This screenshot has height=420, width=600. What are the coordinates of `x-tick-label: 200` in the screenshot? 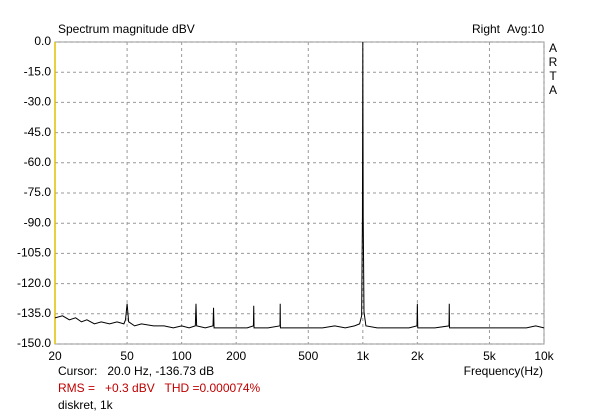 It's located at (236, 356).